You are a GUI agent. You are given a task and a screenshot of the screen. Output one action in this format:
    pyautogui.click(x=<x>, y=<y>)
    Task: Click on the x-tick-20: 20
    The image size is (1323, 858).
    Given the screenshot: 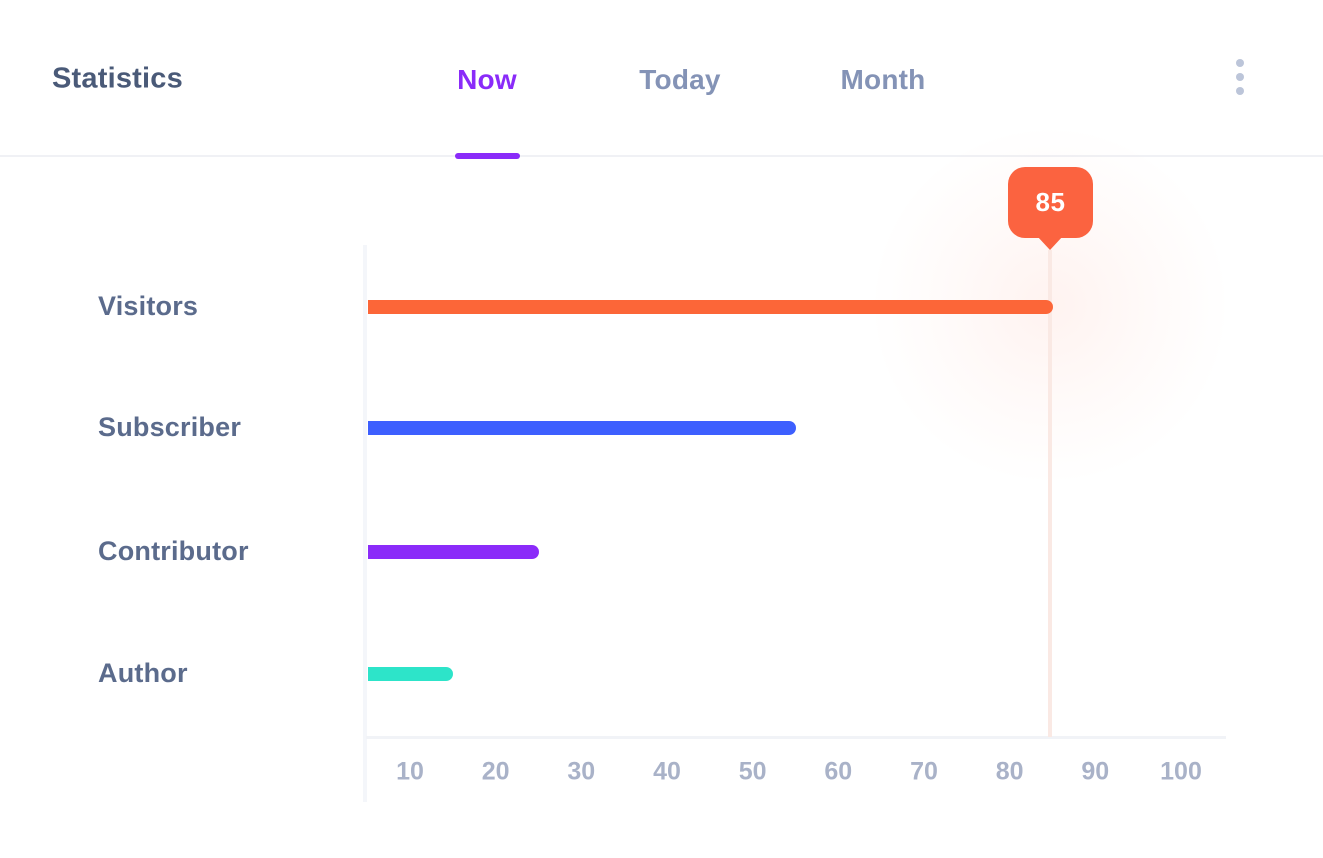 What is the action you would take?
    pyautogui.click(x=495, y=771)
    